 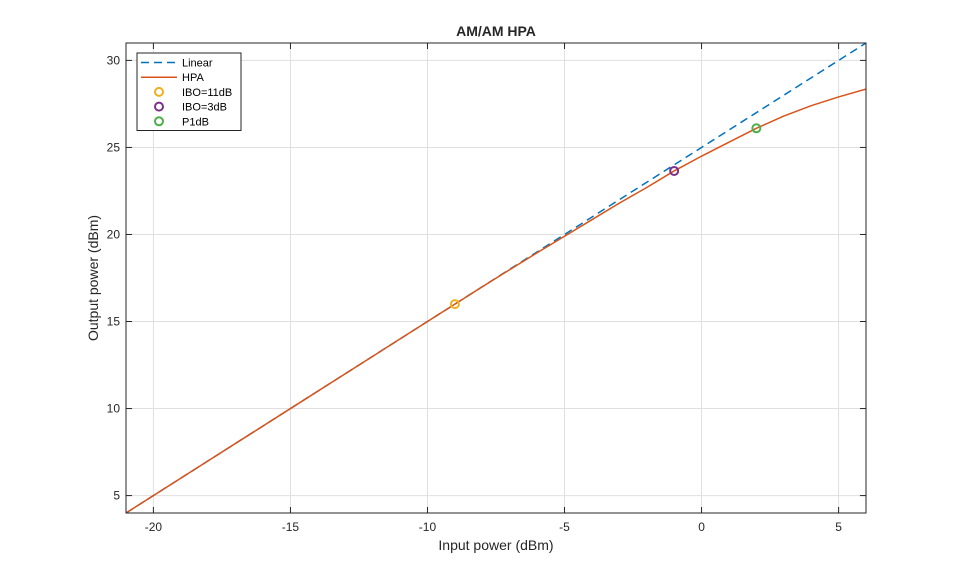 I want to click on y-tick-label: 30, so click(x=114, y=60).